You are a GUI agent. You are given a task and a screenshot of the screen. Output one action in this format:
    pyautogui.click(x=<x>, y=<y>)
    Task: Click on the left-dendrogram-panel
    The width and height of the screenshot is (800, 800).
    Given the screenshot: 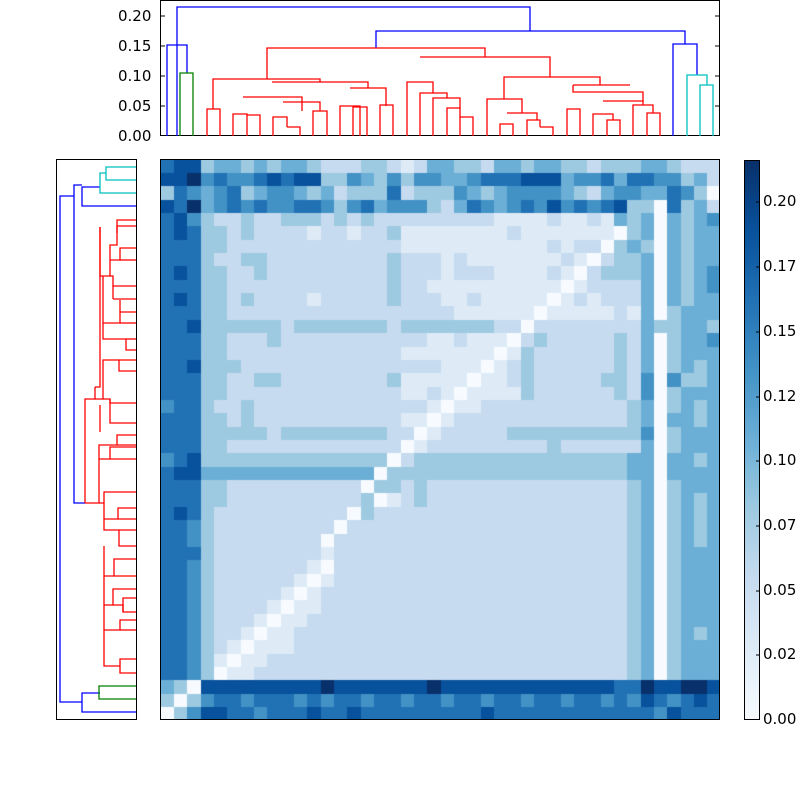 What is the action you would take?
    pyautogui.click(x=96, y=439)
    